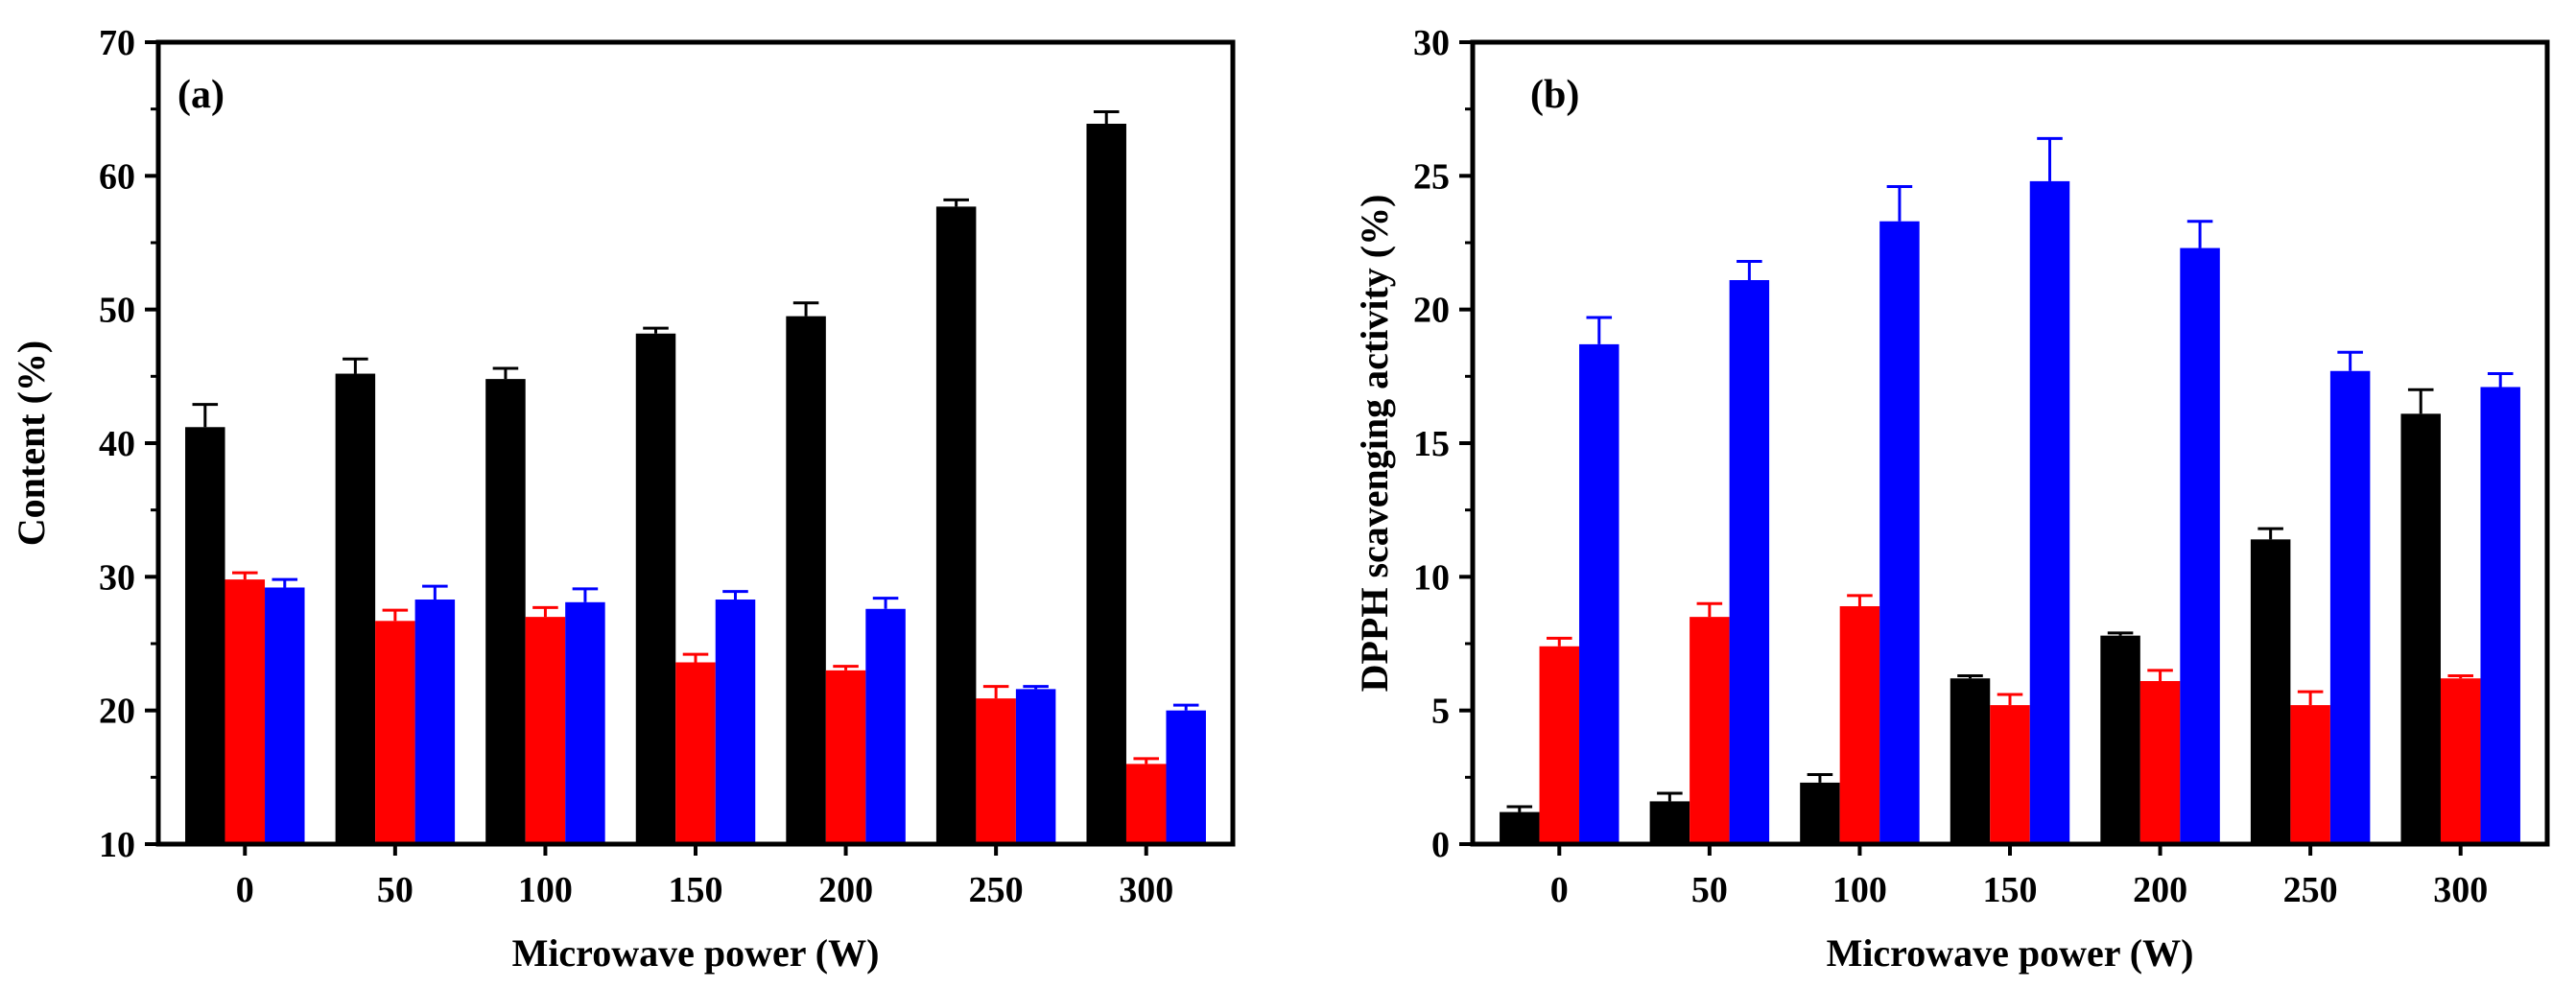 This screenshot has height=988, width=2576. I want to click on y-tick-label-50: 50, so click(117, 311).